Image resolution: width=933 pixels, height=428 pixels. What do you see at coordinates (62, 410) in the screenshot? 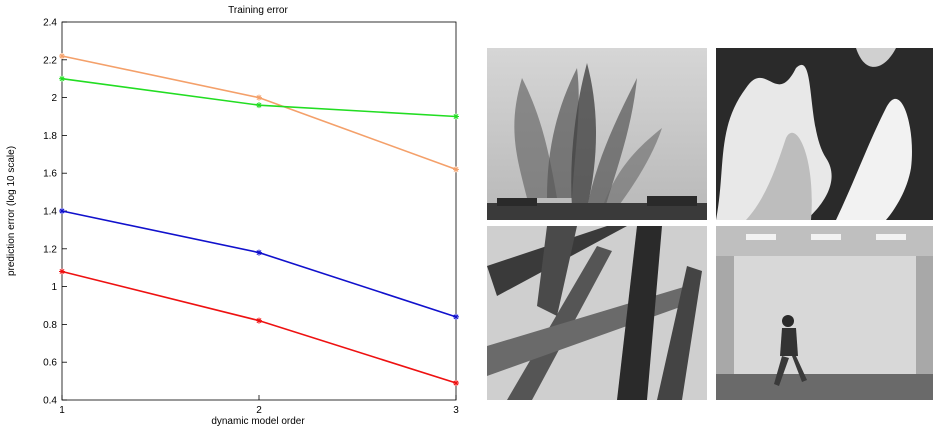
I see `x-tick-label: 1` at bounding box center [62, 410].